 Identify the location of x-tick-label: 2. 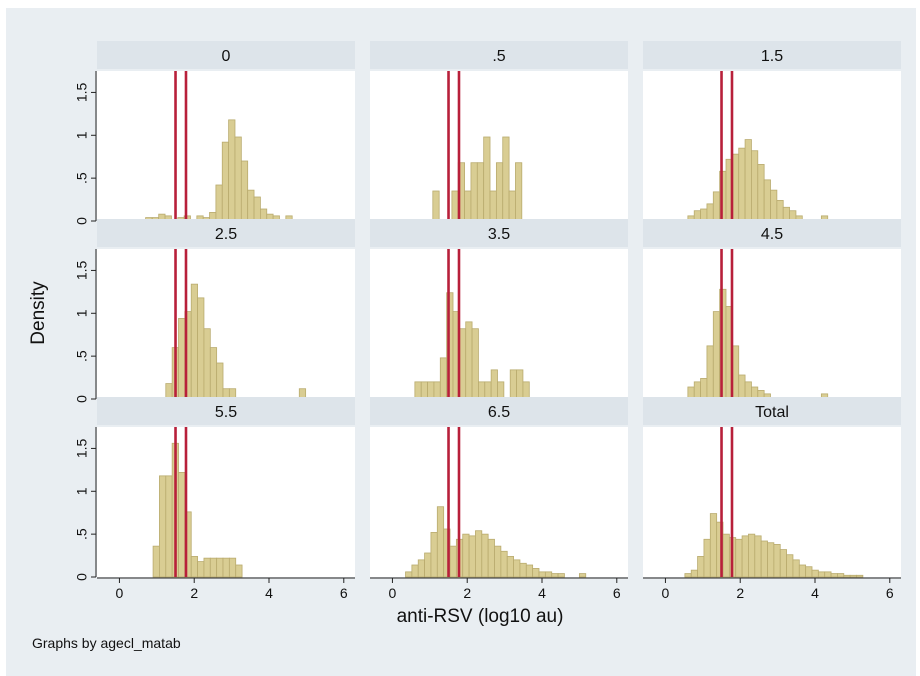
(467, 593).